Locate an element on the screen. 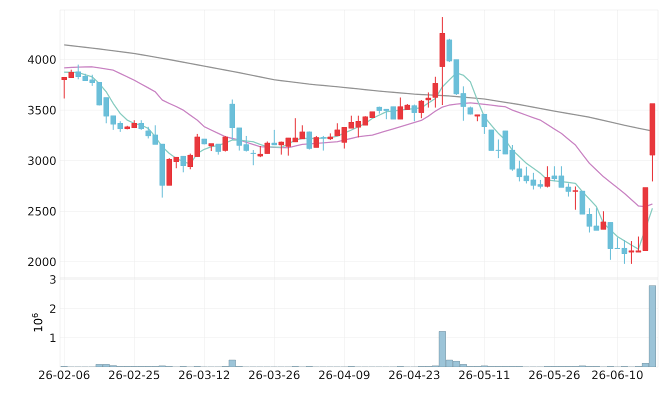 The image size is (665, 396). x-tick-label: 26-06-10 is located at coordinates (617, 375).